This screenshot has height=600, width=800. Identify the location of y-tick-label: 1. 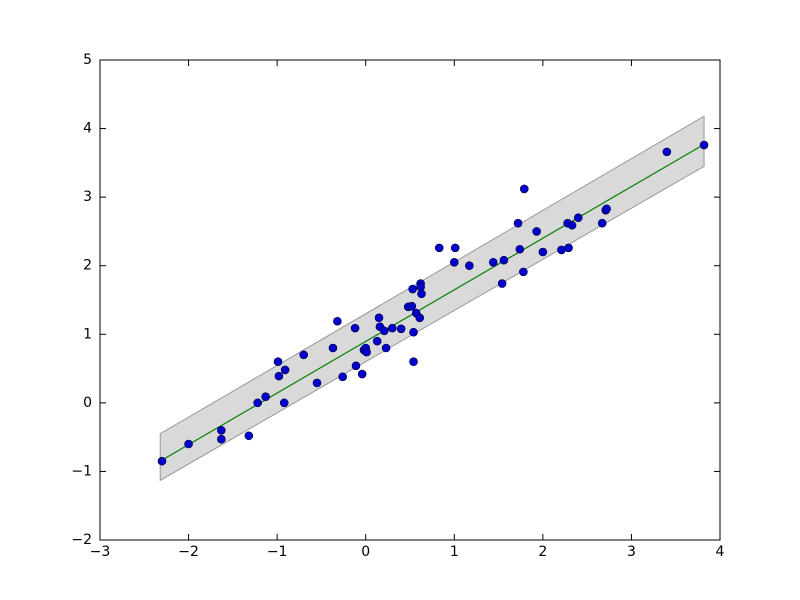
(87, 334).